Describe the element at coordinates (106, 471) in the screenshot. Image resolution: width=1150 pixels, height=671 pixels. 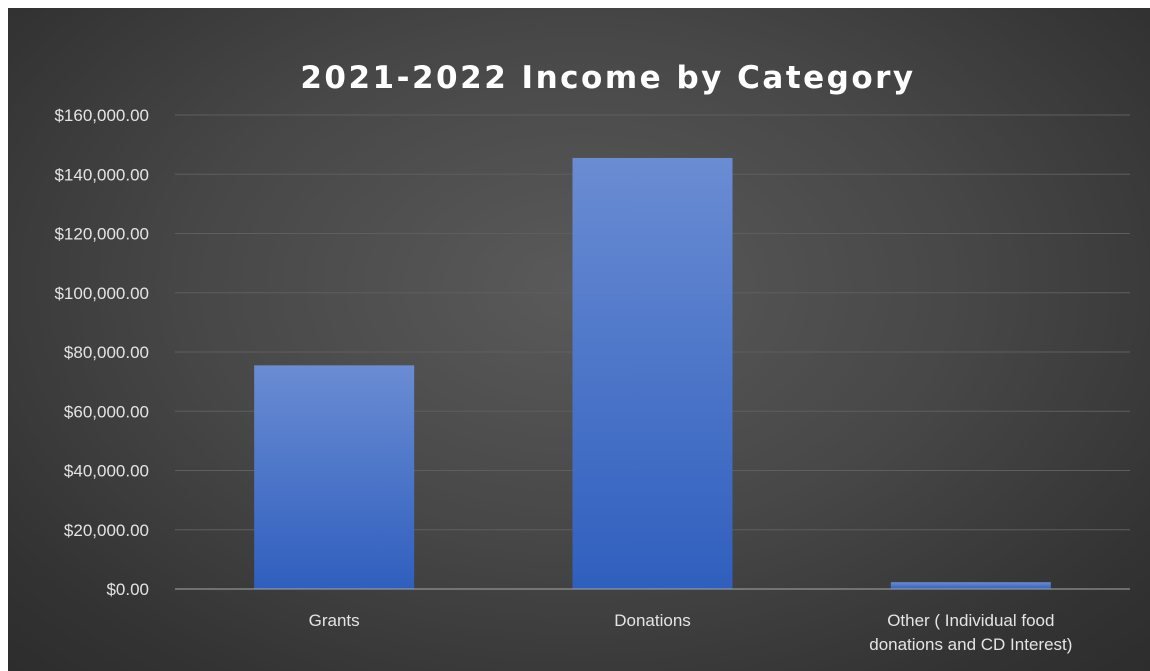
I see `y-tick-label: $40,000.00` at that location.